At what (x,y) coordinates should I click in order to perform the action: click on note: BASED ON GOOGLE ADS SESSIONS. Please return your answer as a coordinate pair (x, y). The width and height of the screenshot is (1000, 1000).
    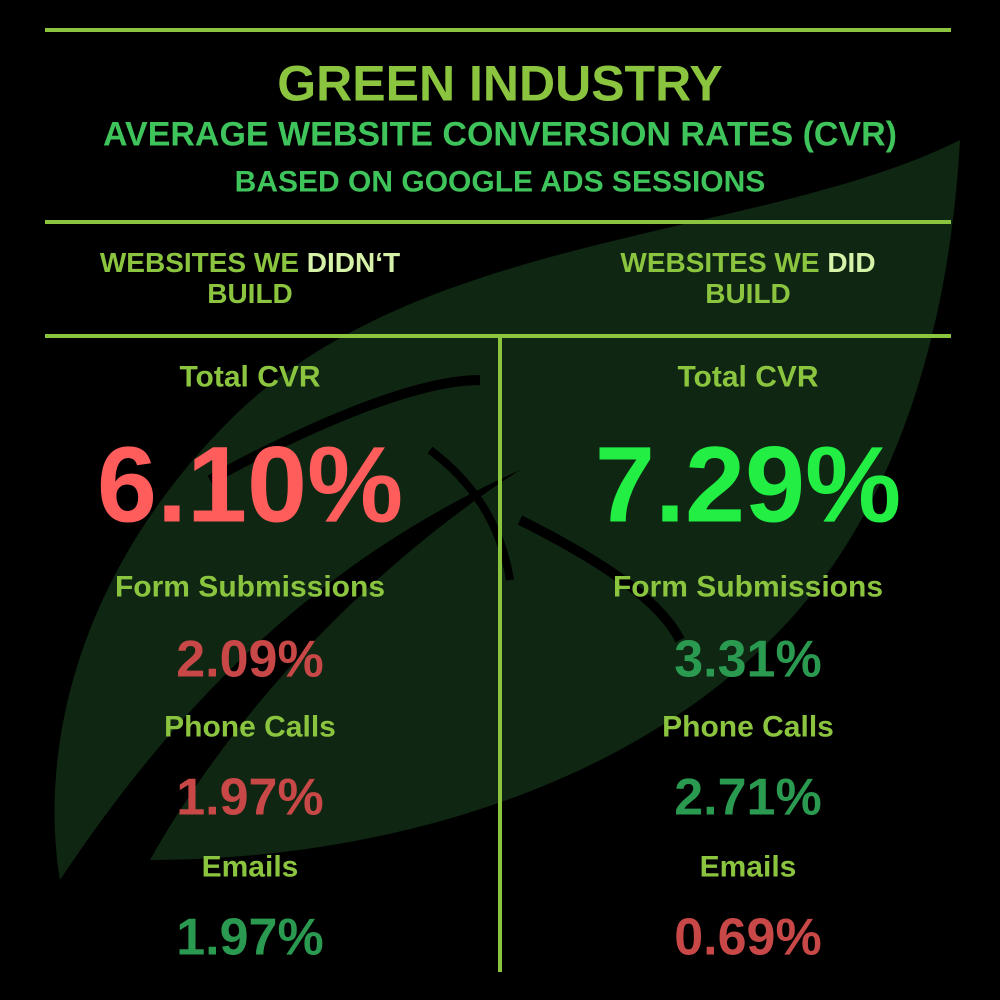
    Looking at the image, I should click on (500, 182).